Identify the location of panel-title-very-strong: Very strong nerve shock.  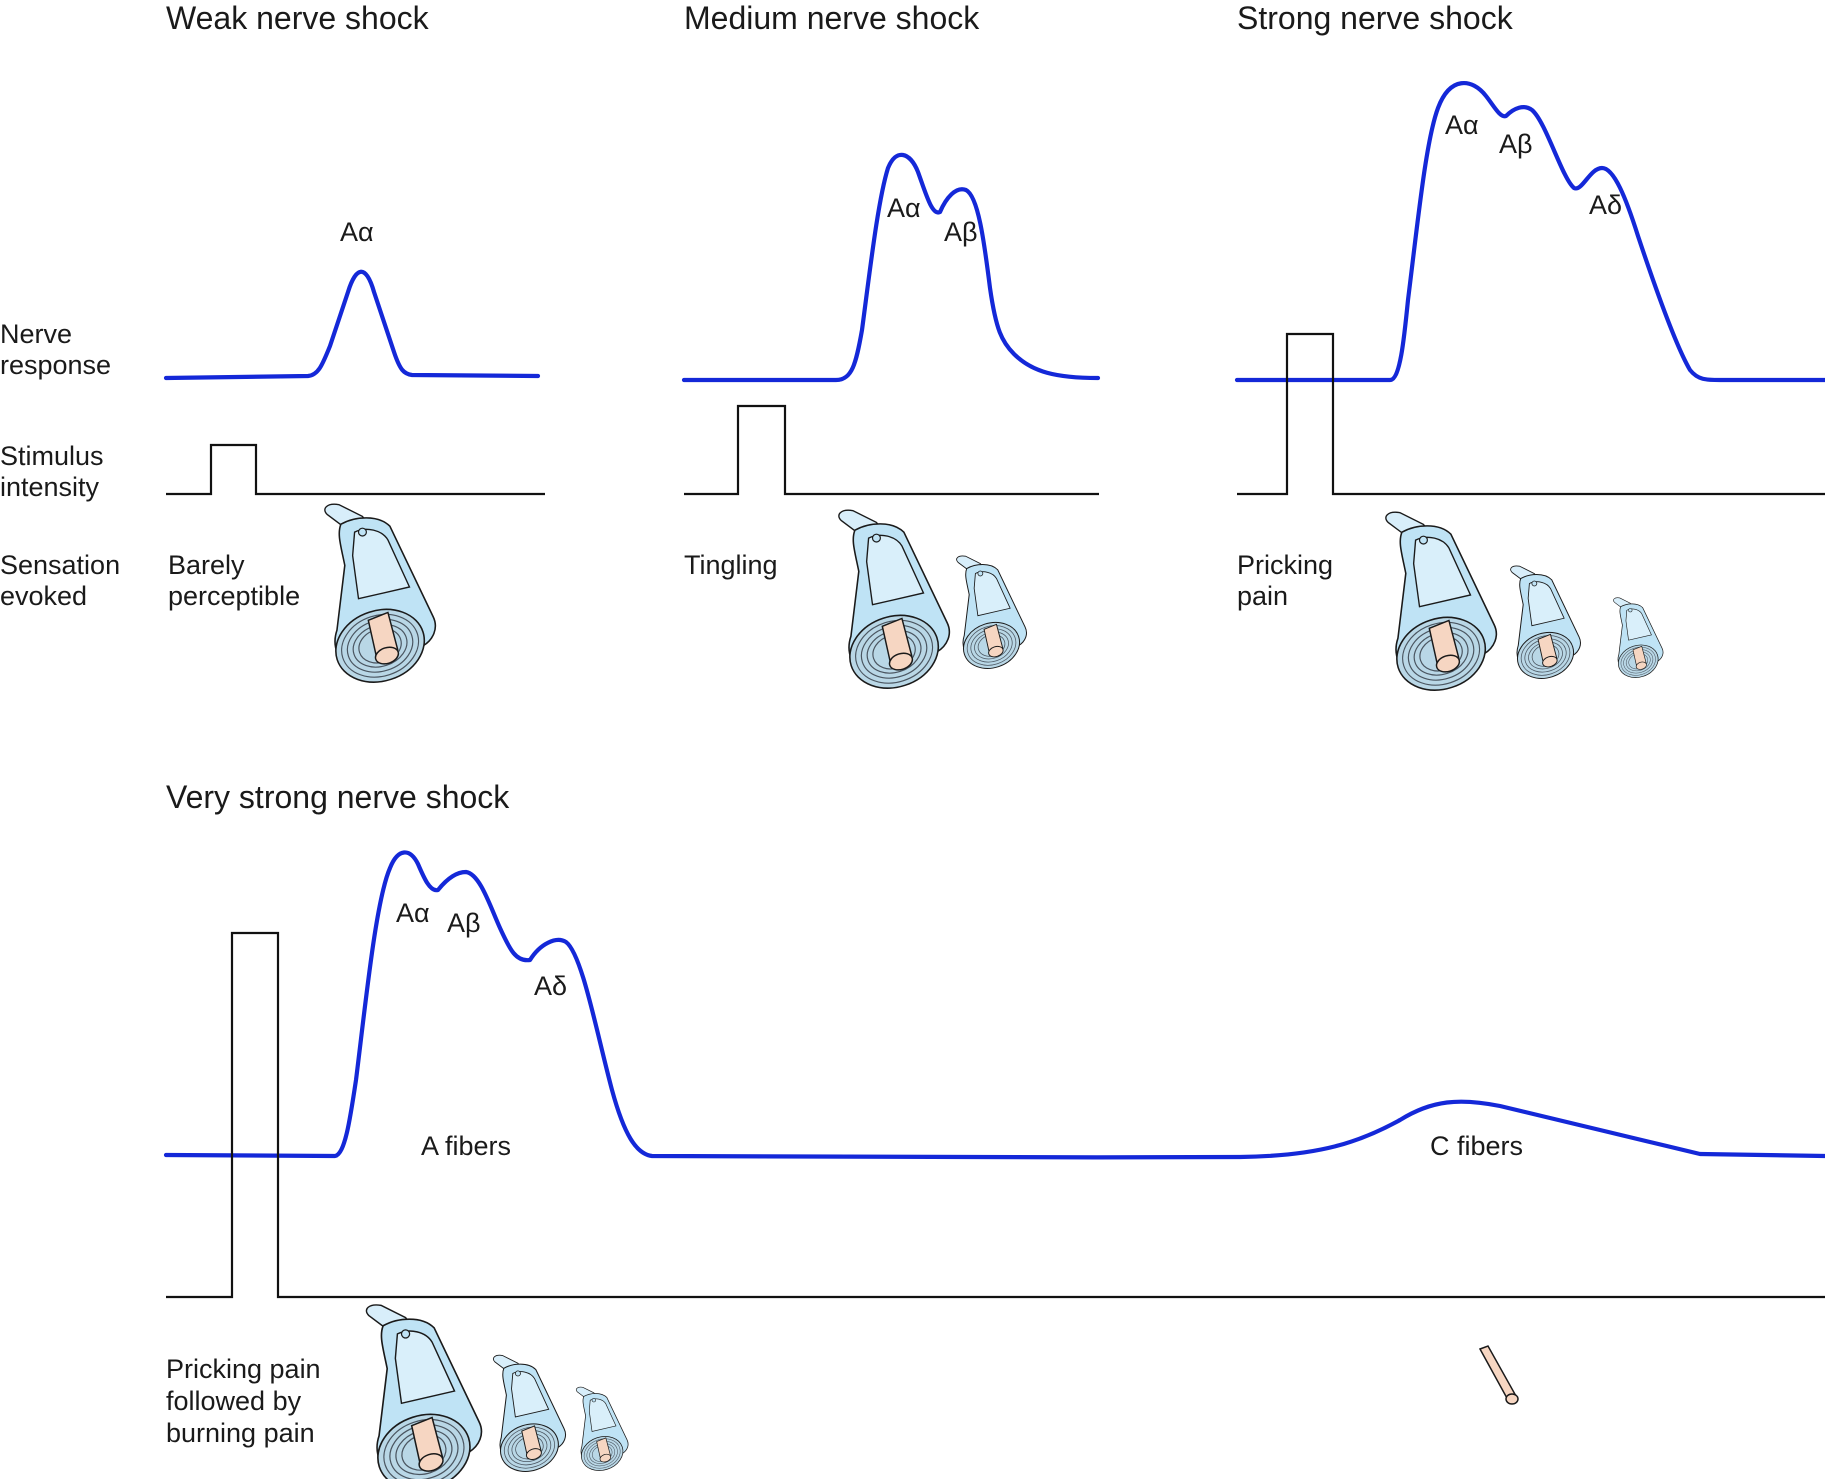
(338, 797).